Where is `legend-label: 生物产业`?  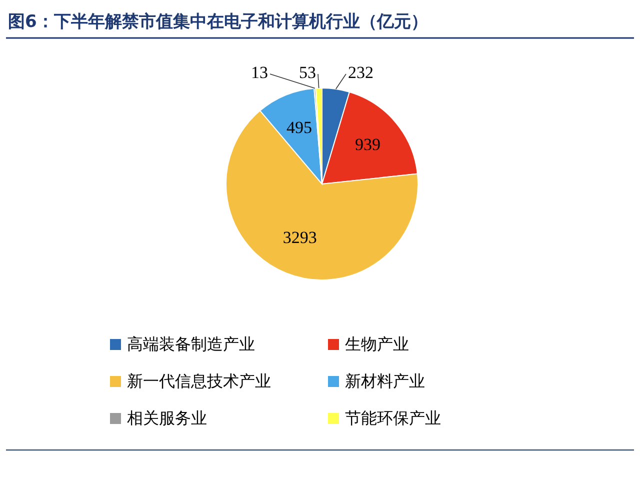
legend-label: 生物产业 is located at coordinates (377, 344).